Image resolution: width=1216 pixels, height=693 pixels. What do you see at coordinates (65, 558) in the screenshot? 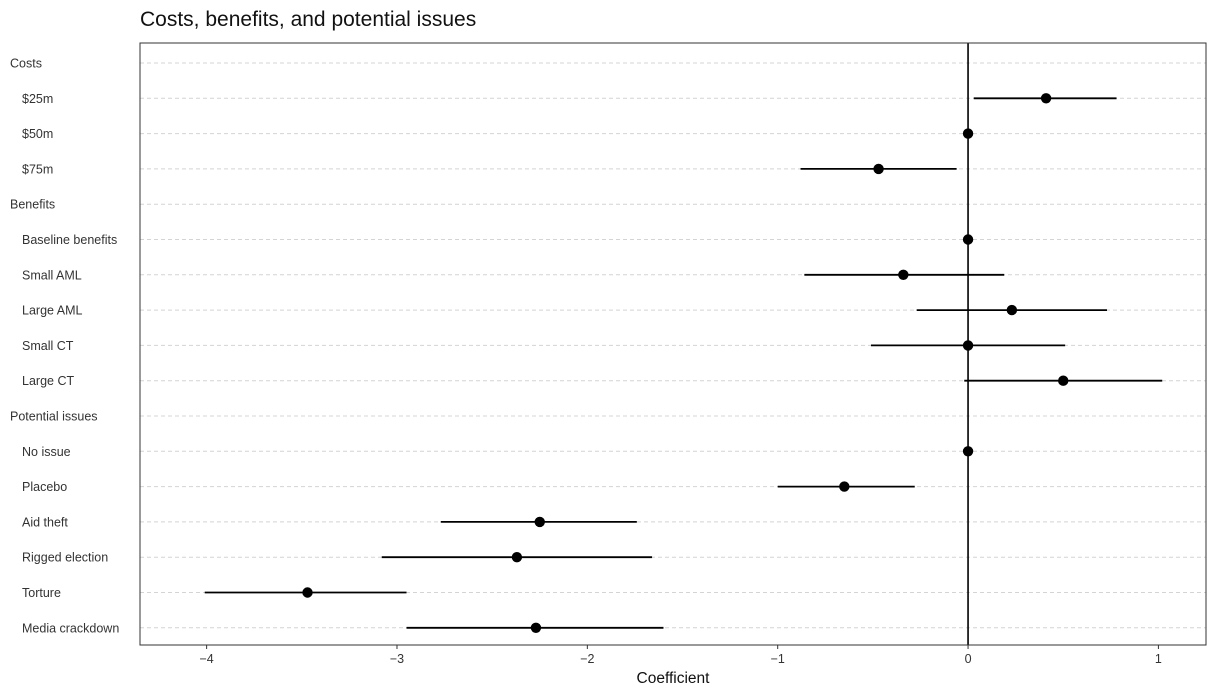
I see `row-label-rigged-election: Rigged election` at bounding box center [65, 558].